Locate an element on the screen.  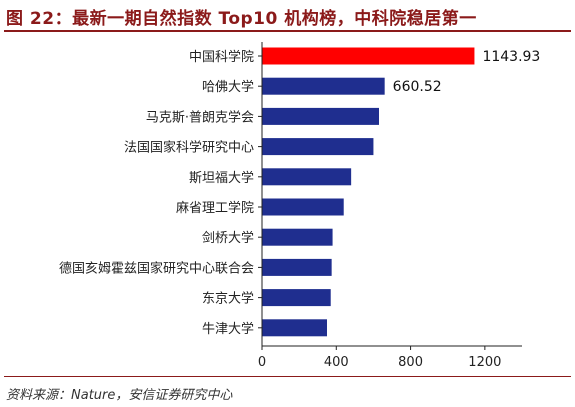
category-label: 马克斯·普朗克学会 is located at coordinates (200, 117).